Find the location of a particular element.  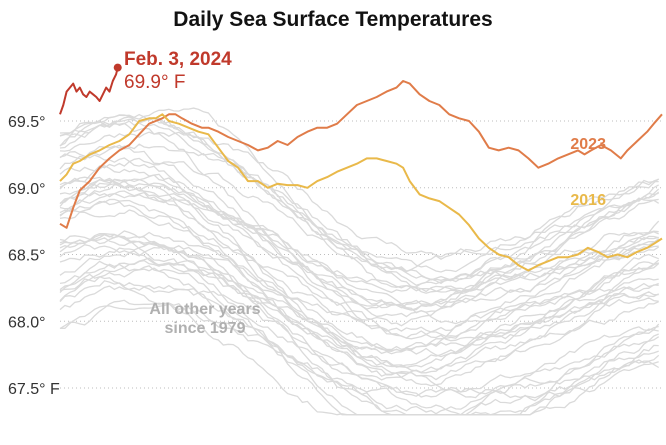

annotation-date: Feb. 3, 2024 is located at coordinates (178, 59).